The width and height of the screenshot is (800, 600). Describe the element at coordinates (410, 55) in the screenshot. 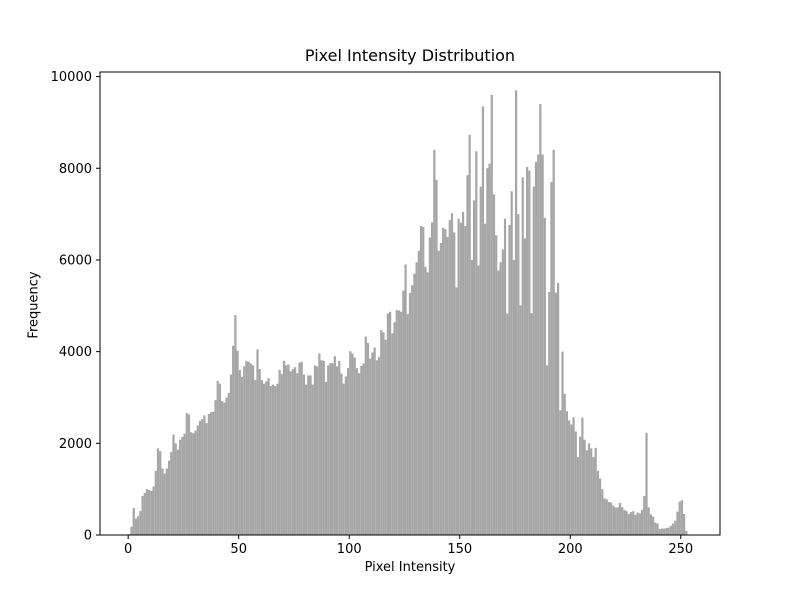

I see `chart-title: Pixel Intensity Distribution` at that location.